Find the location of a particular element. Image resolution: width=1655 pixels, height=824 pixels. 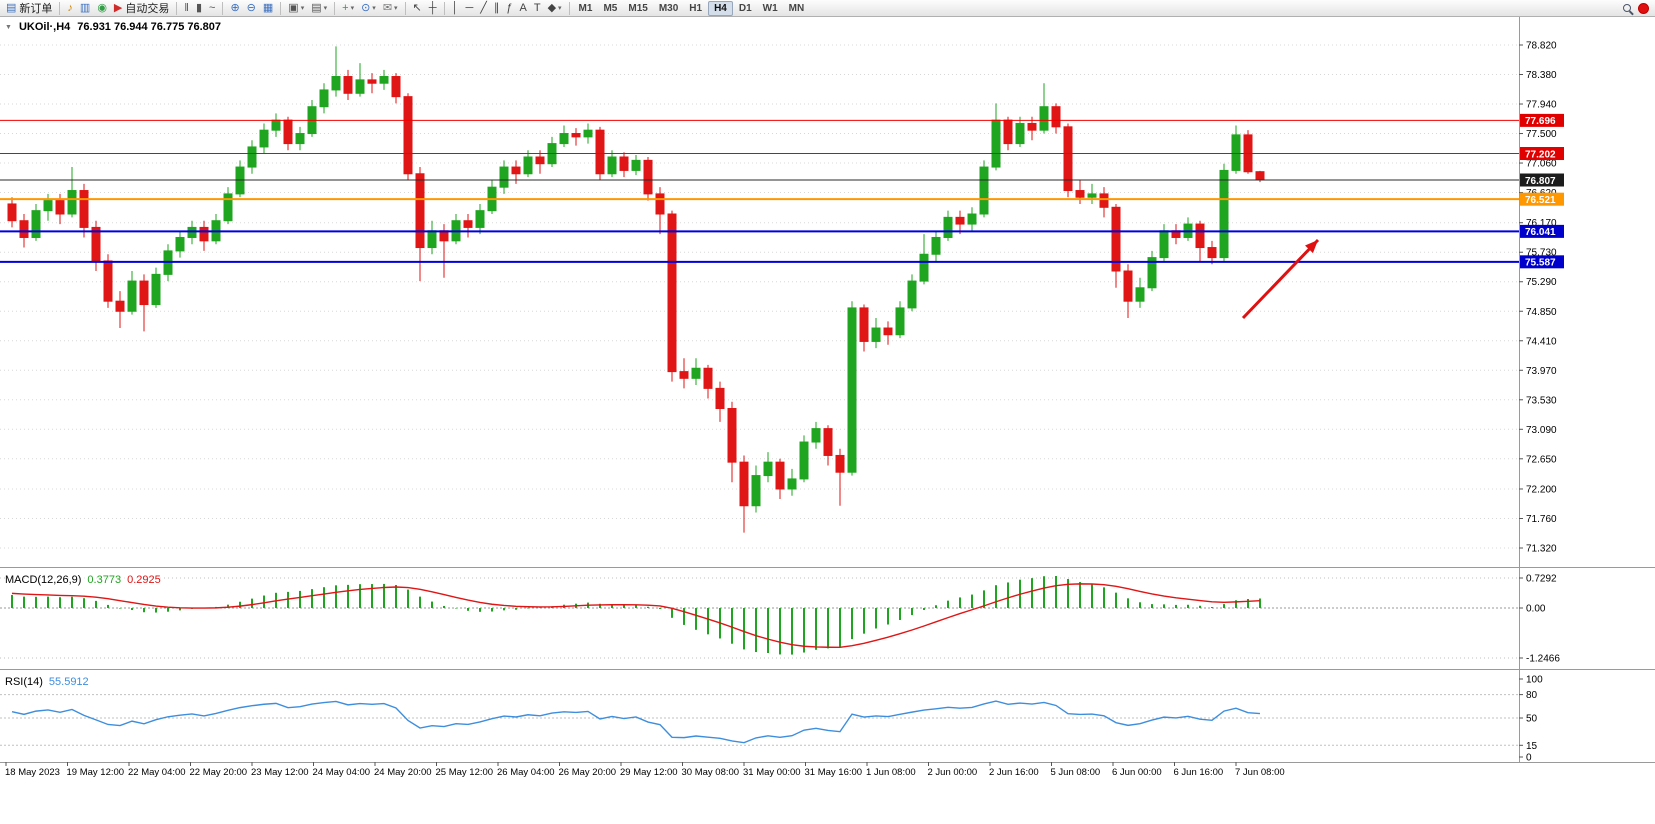

zoom-in-icon: ⊕ is located at coordinates (234, 8).